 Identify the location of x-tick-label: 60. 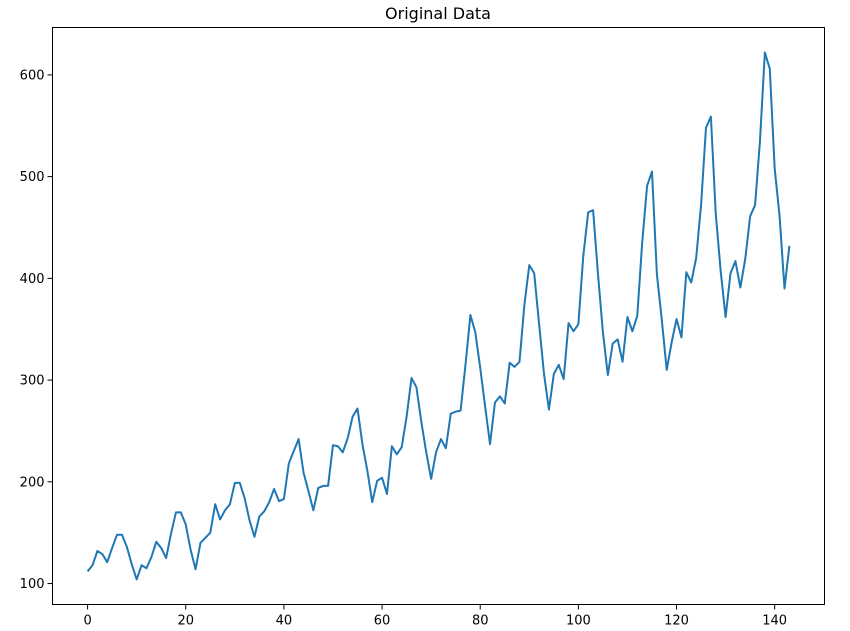
(382, 621).